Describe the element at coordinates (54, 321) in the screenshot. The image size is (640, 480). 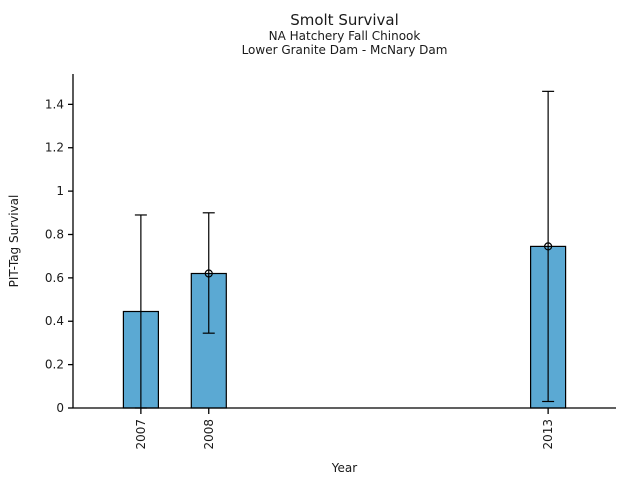
I see `y-tick-label: 0.4` at that location.